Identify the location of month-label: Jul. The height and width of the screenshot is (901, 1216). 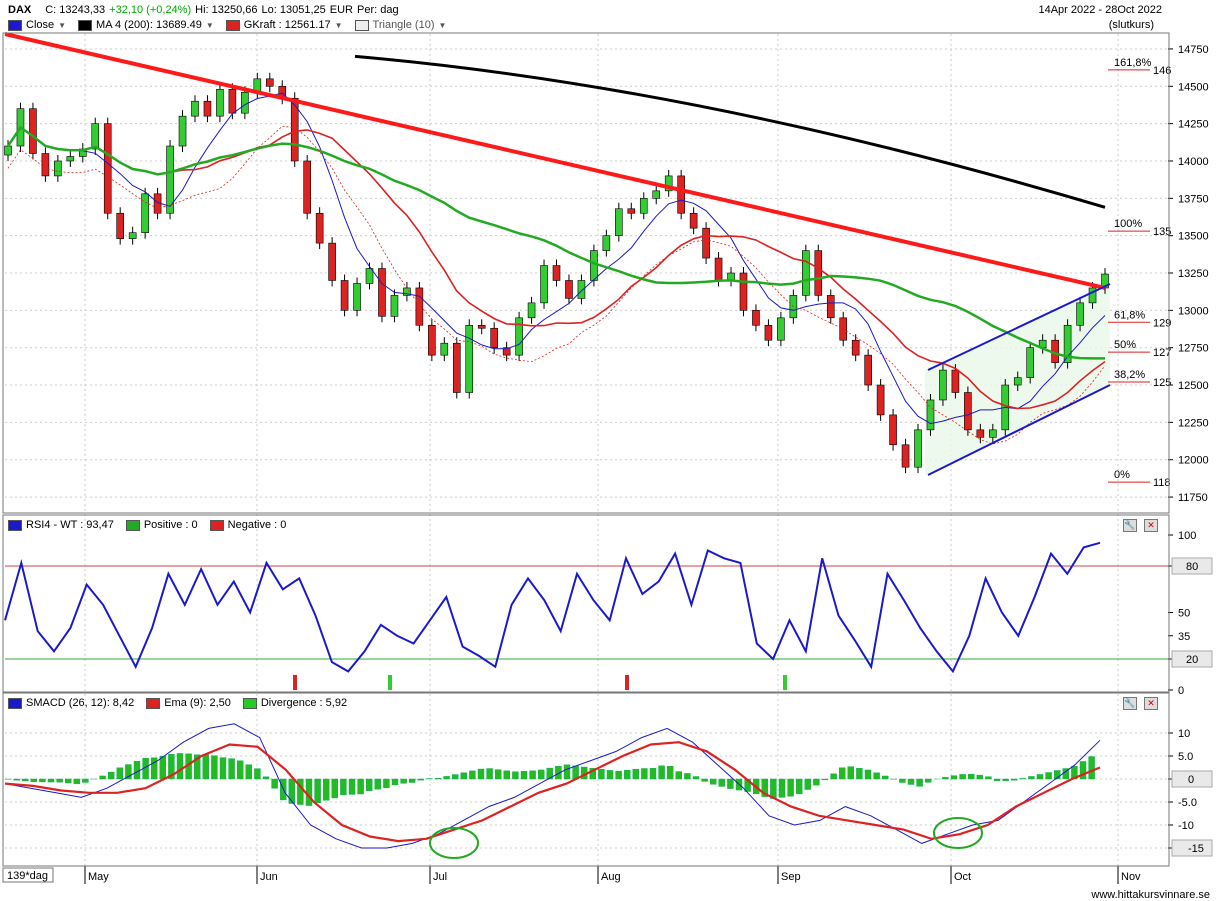
(440, 877).